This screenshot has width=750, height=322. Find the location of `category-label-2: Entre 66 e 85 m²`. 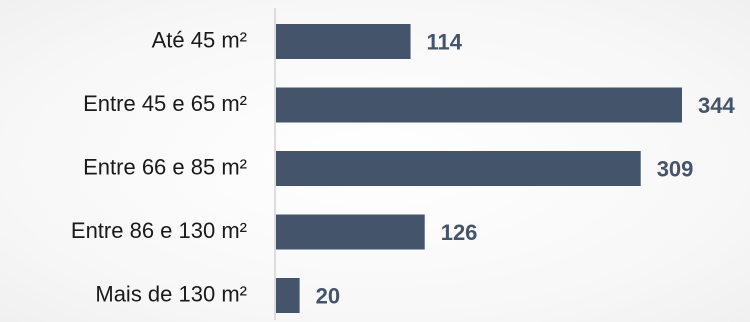

category-label-2: Entre 66 e 85 m² is located at coordinates (165, 166).